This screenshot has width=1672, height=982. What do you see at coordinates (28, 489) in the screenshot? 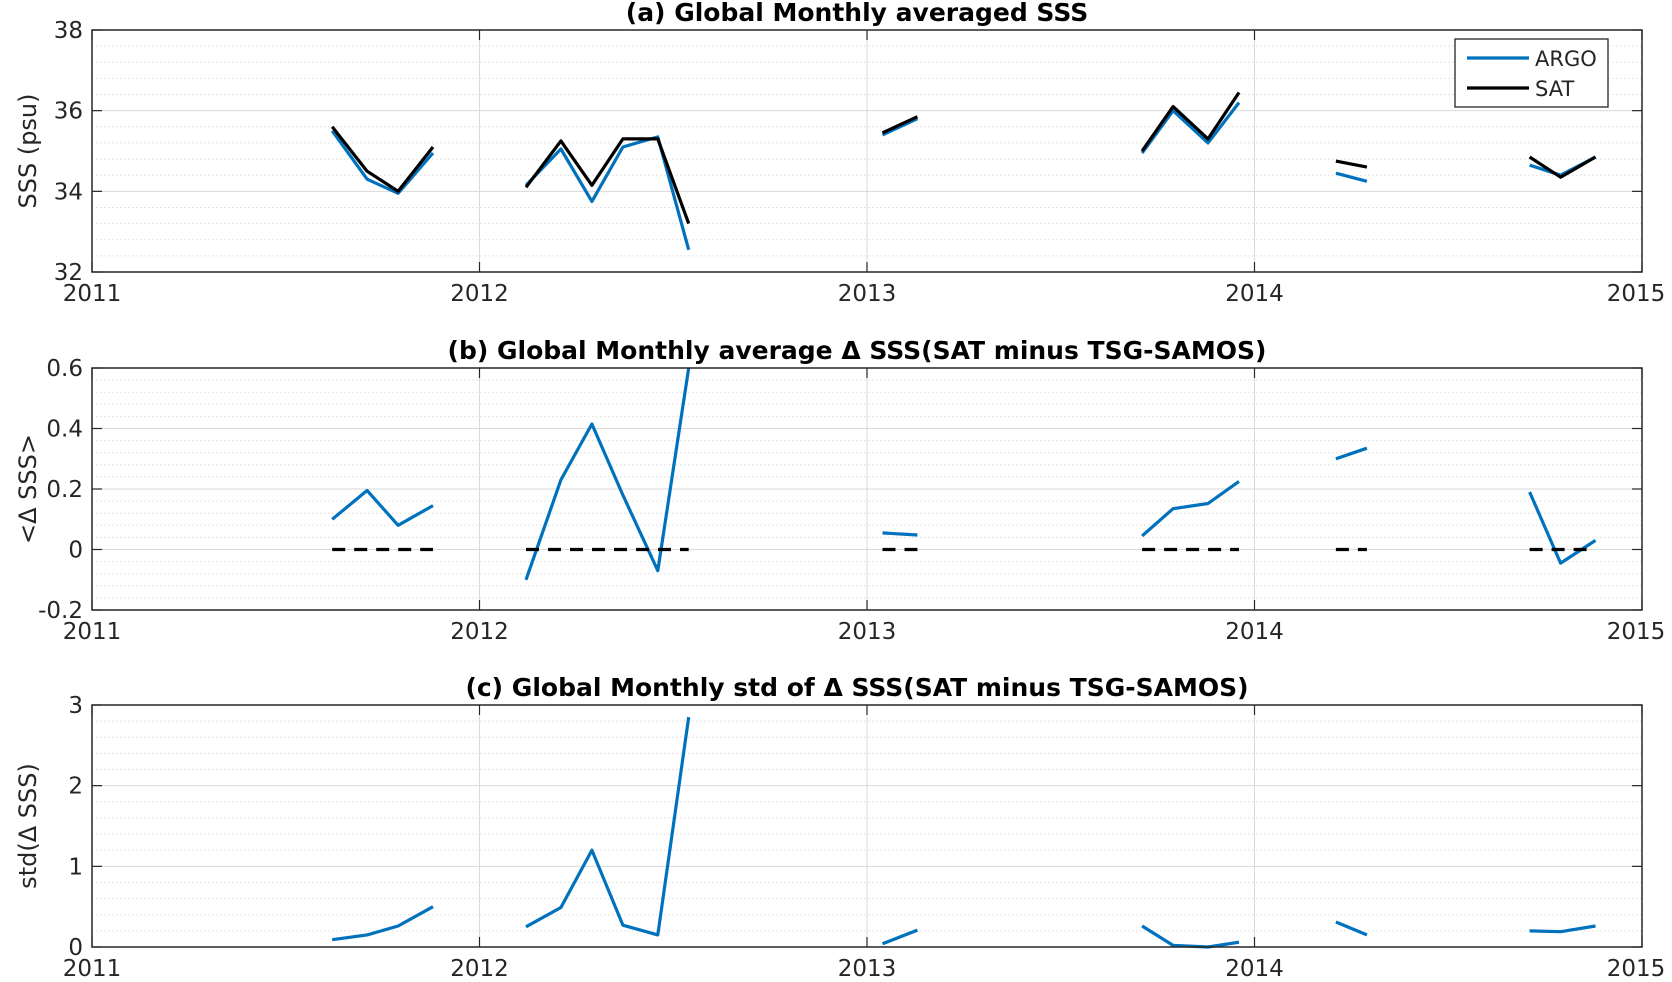
I see `y-axis-label: <Δ SSS>` at bounding box center [28, 489].